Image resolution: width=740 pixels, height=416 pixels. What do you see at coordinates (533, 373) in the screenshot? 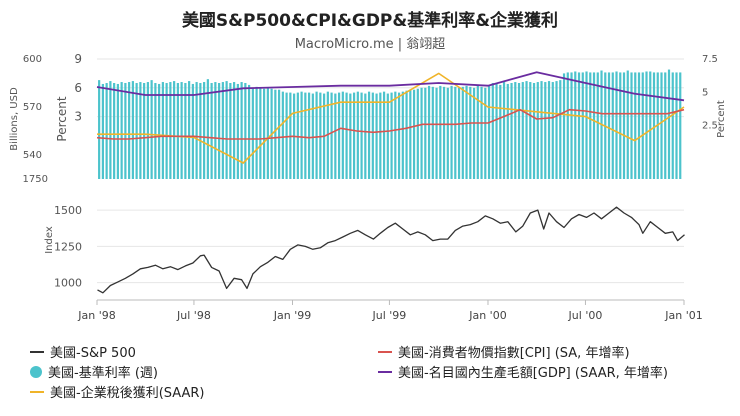
I see `legend-label-gdp: 美國-名目國內生產毛額[GDP] (SAAR, 年增率)` at bounding box center [533, 373].